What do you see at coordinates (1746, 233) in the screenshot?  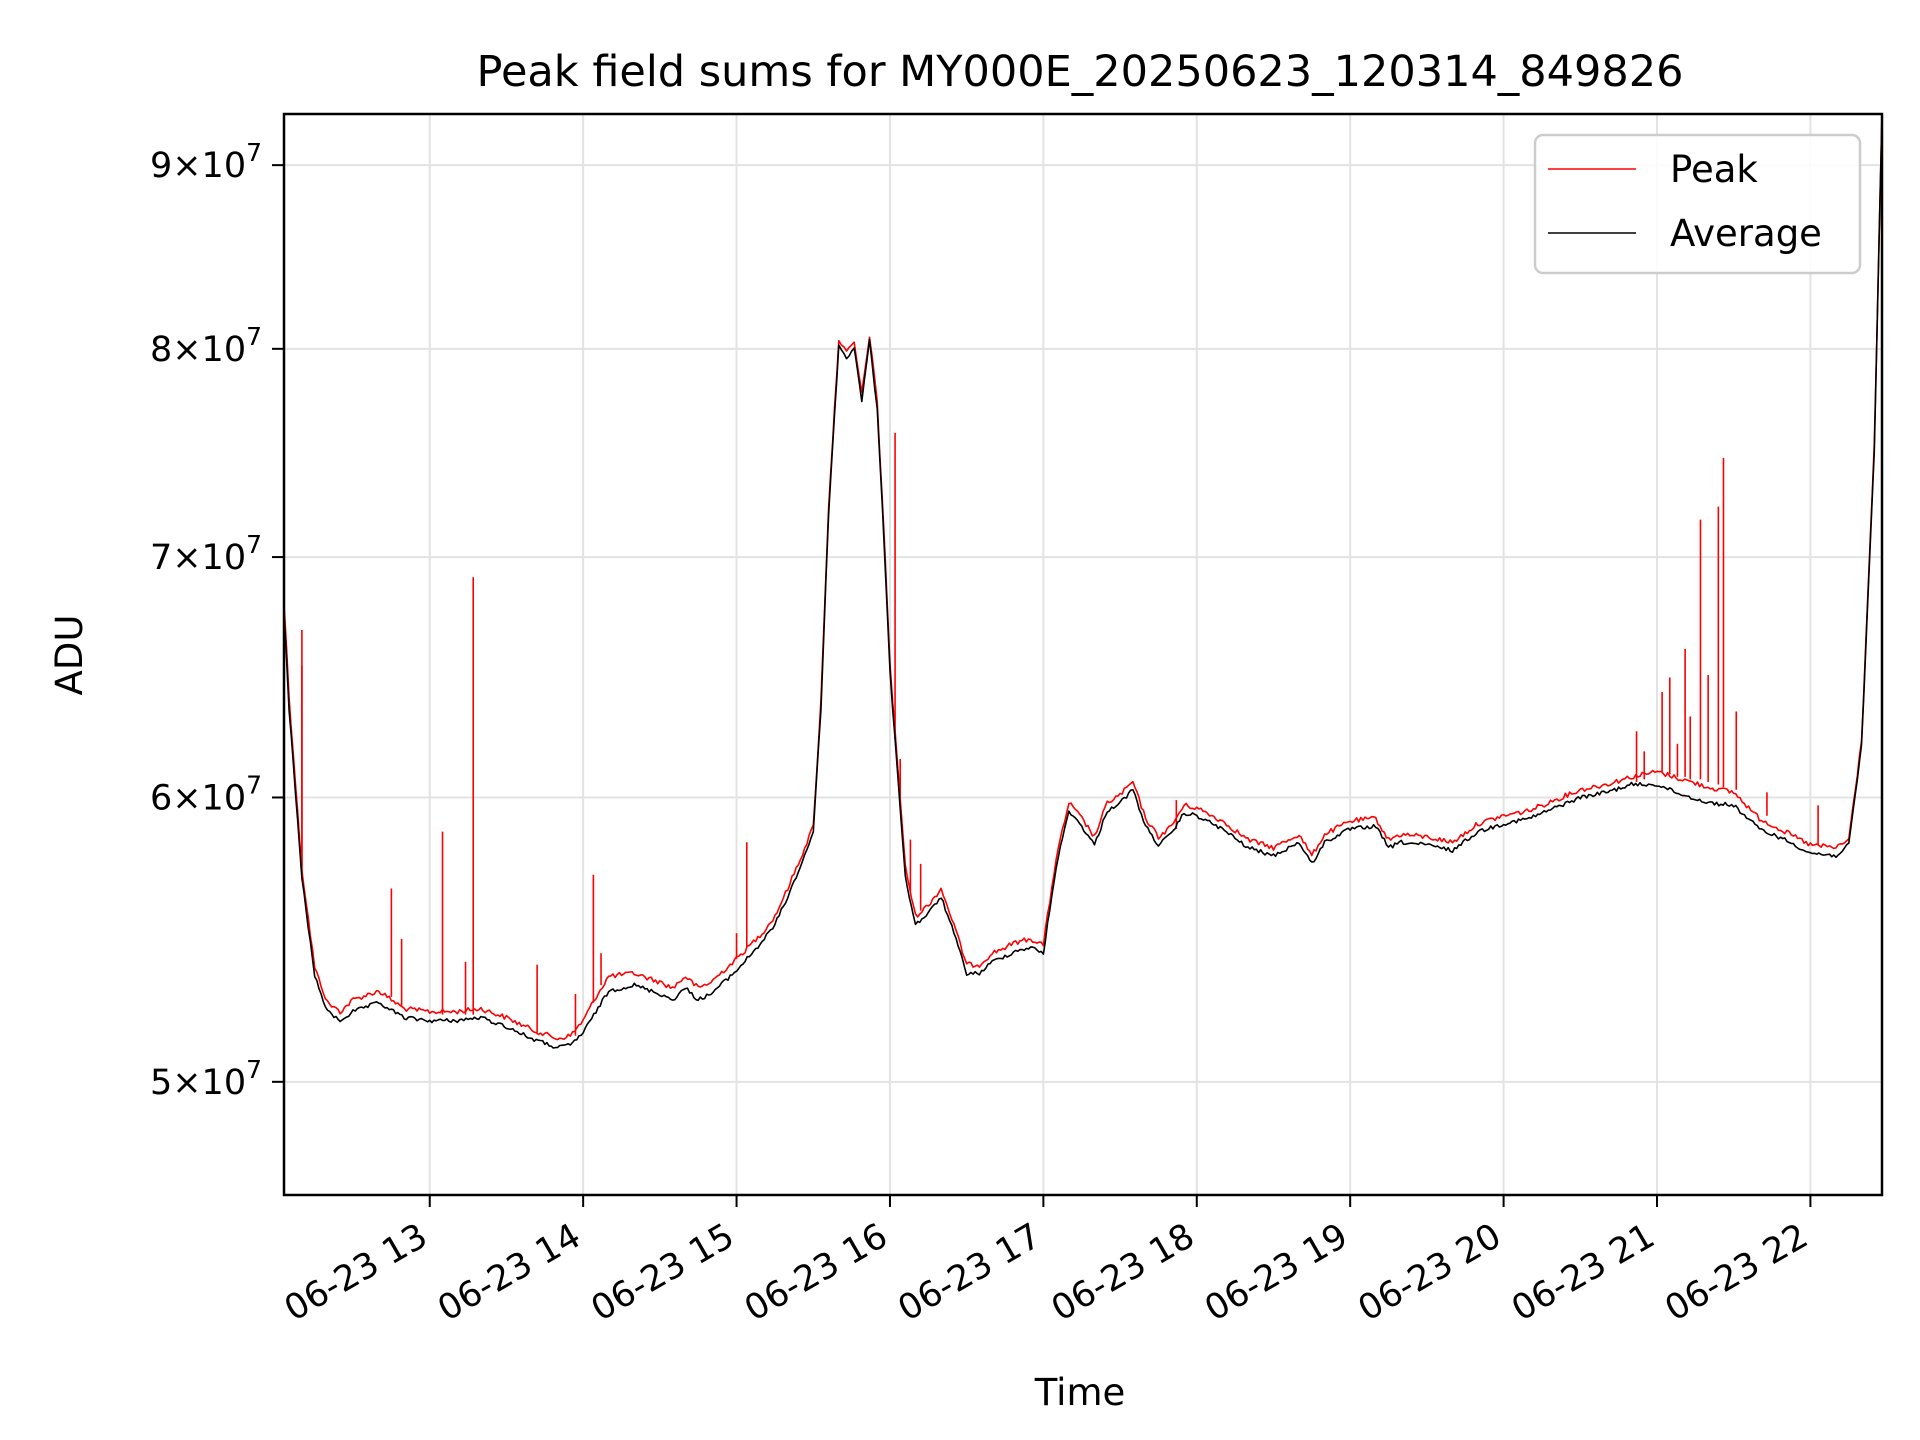 I see `legend-label-average: Average` at bounding box center [1746, 233].